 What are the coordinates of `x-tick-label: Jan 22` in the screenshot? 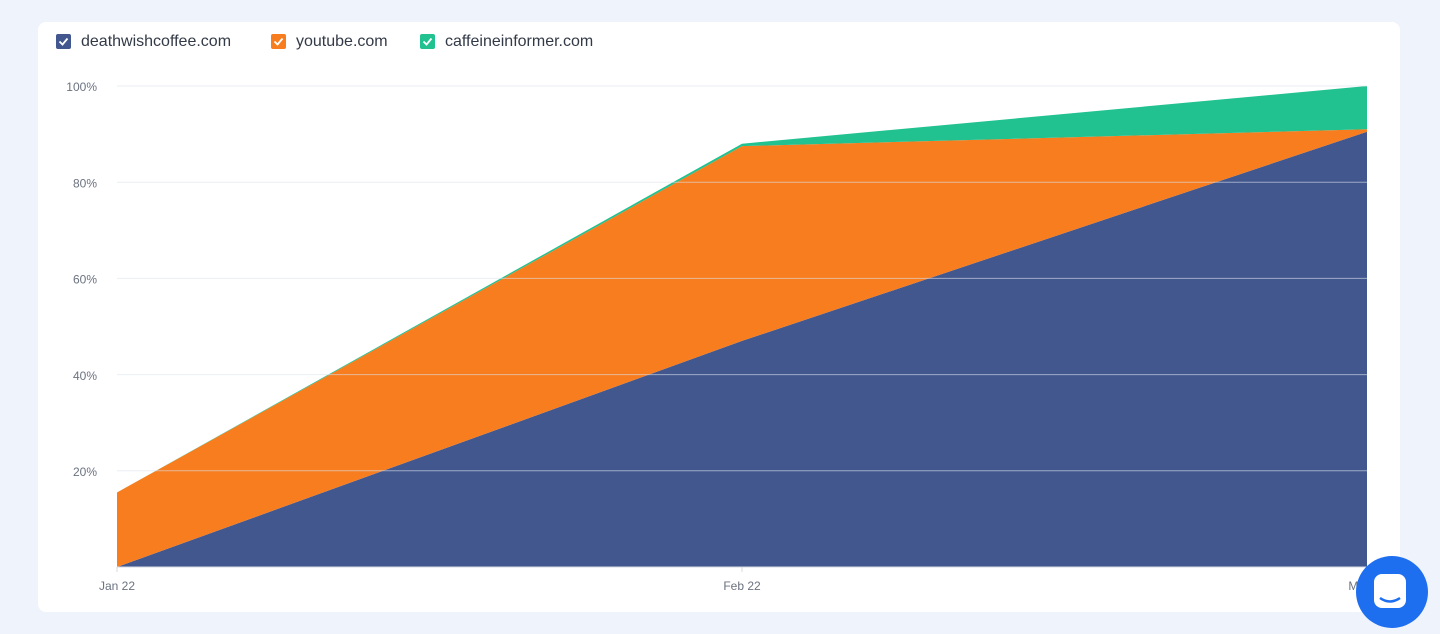 It's located at (117, 586).